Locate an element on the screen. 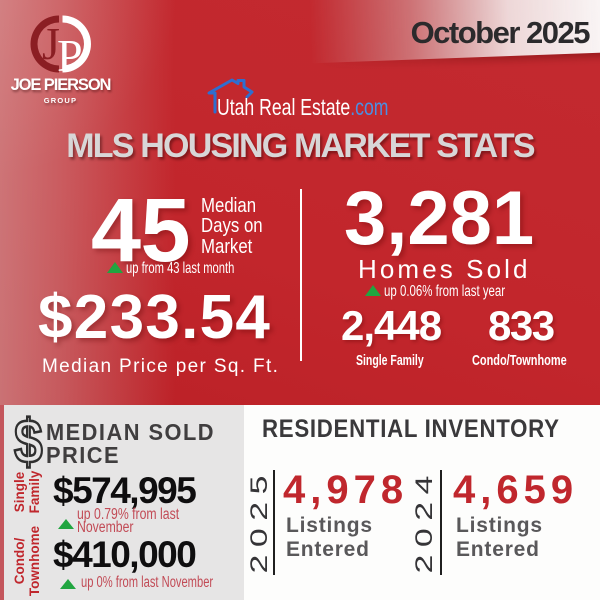  svg-text: J is located at coordinates (51, 43).